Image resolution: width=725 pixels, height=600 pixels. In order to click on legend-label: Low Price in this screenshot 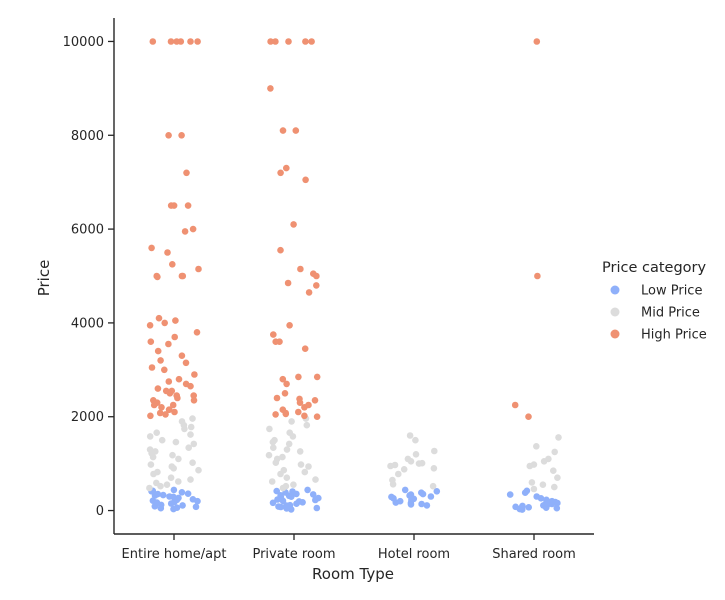, I will do `click(671, 291)`.